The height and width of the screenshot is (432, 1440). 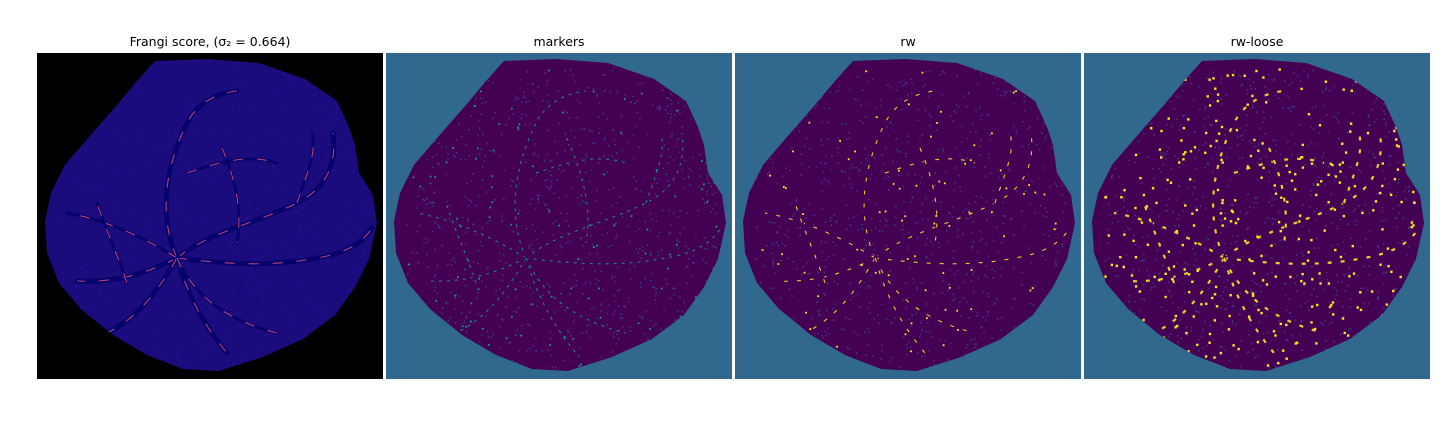 I want to click on panel-title-rw-loose: rw-loose, so click(x=1257, y=41).